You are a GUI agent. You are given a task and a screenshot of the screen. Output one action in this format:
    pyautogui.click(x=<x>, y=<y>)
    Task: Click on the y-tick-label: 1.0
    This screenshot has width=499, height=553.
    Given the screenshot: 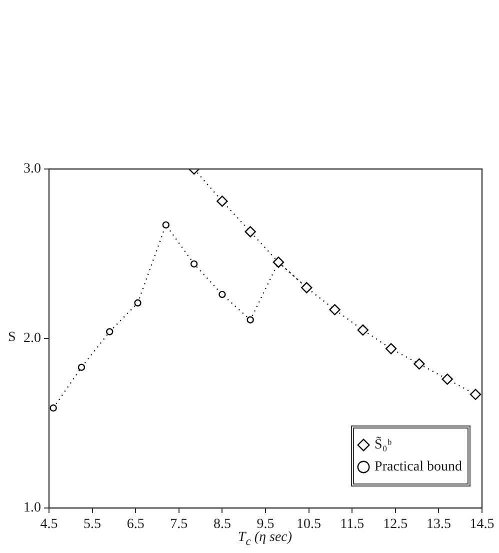 What is the action you would take?
    pyautogui.click(x=32, y=508)
    